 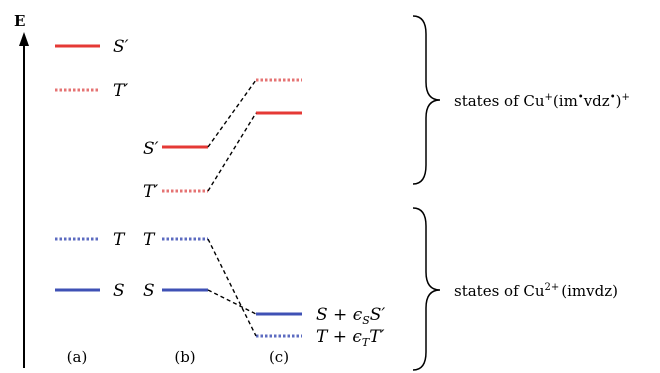 I want to click on lower-brace-label: states of Cu2+ (imvdz), so click(x=536, y=291).